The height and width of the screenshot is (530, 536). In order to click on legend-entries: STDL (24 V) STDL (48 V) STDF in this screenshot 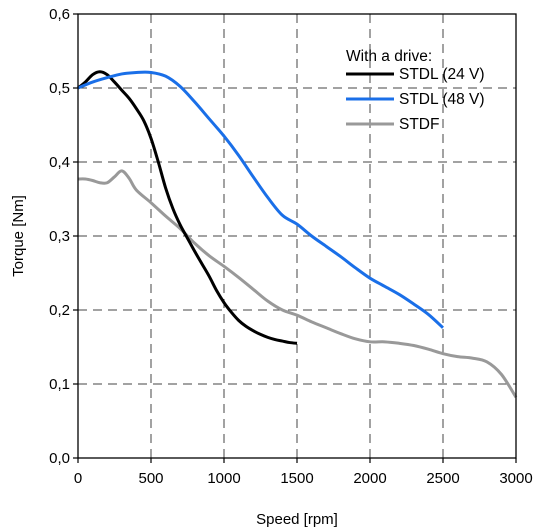, I will do `click(415, 99)`.